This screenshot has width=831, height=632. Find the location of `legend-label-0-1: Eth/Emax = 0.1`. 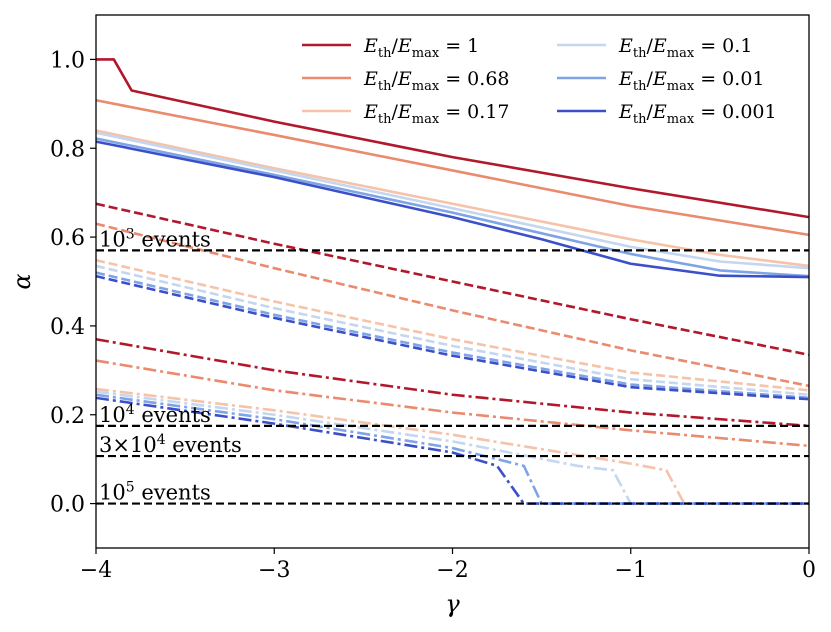

legend-label-0-1: Eth/Emax = 0.1 is located at coordinates (685, 48).